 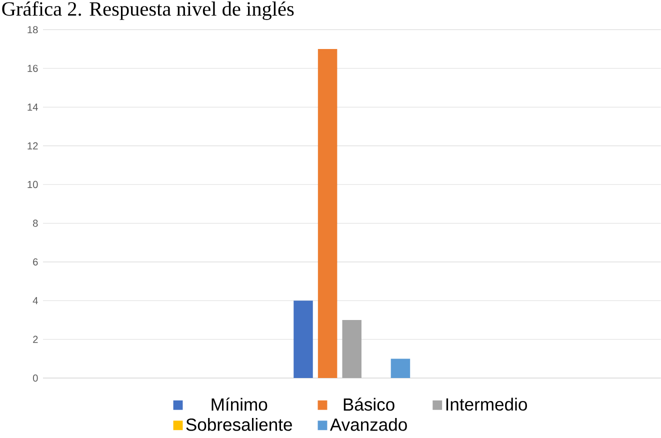 What do you see at coordinates (33, 68) in the screenshot?
I see `y-tick-label: 16` at bounding box center [33, 68].